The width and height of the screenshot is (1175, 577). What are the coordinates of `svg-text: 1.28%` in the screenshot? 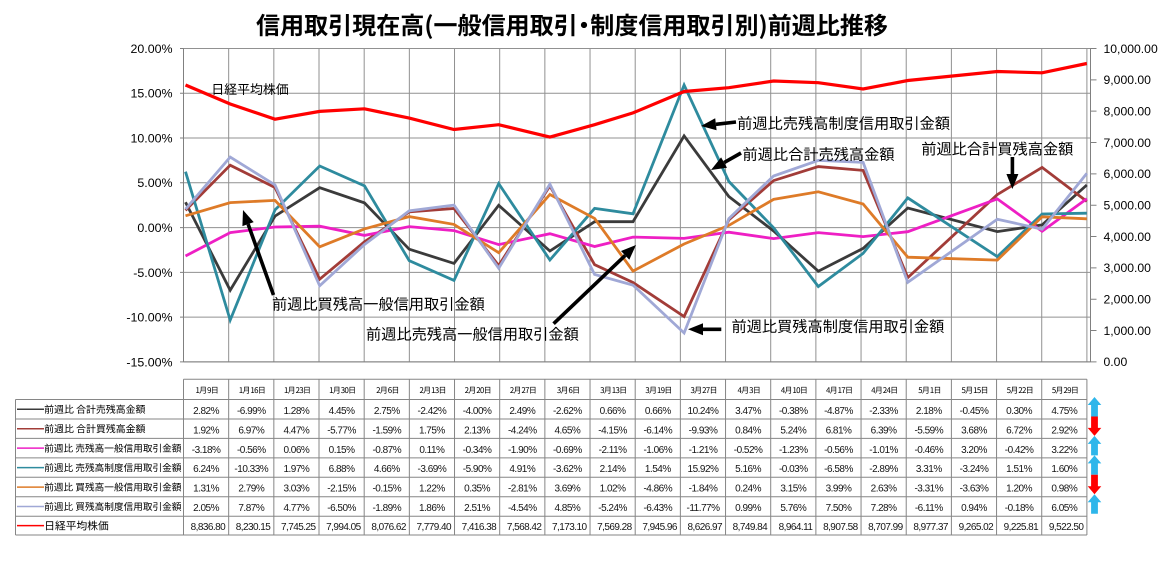 It's located at (296, 411).